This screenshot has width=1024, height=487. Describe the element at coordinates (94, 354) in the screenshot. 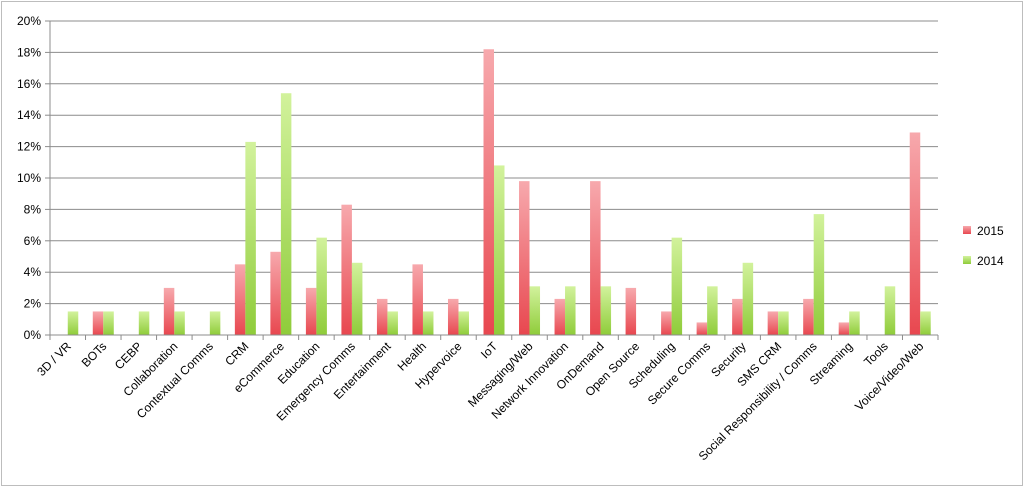

I see `x-tick-label: BOTs` at that location.